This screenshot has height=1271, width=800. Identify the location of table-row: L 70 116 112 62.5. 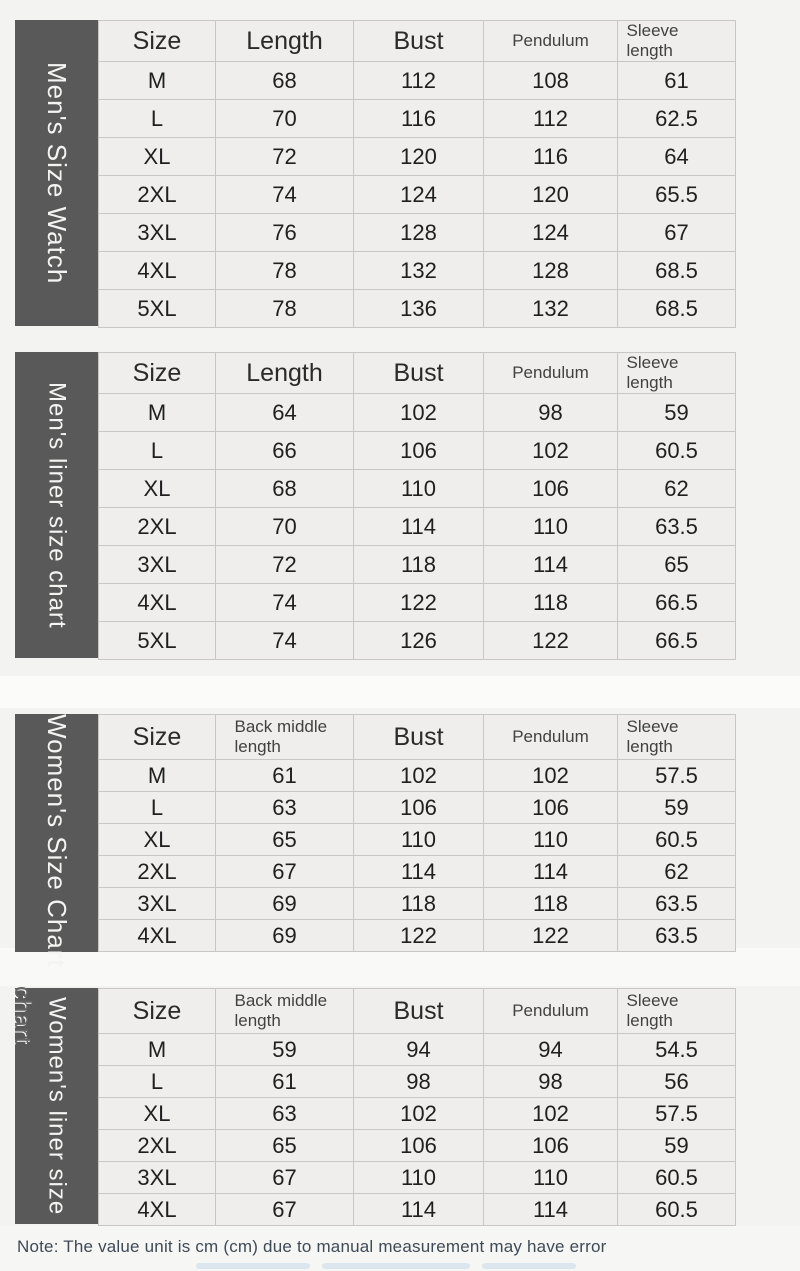
(417, 118).